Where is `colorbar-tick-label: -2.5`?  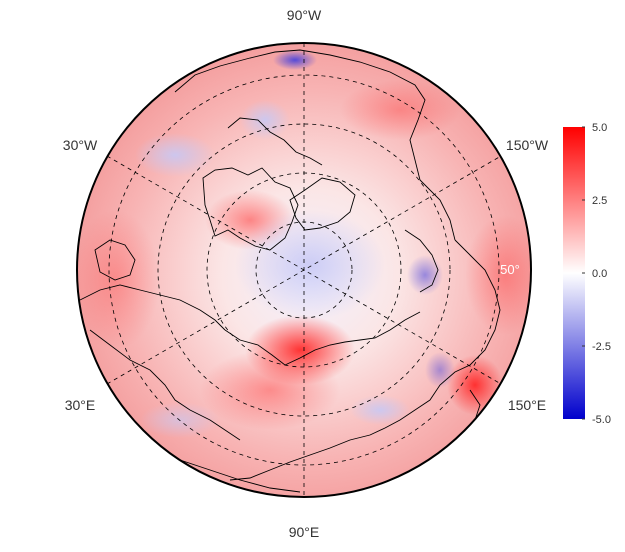
colorbar-tick-label: -2.5 is located at coordinates (601, 347).